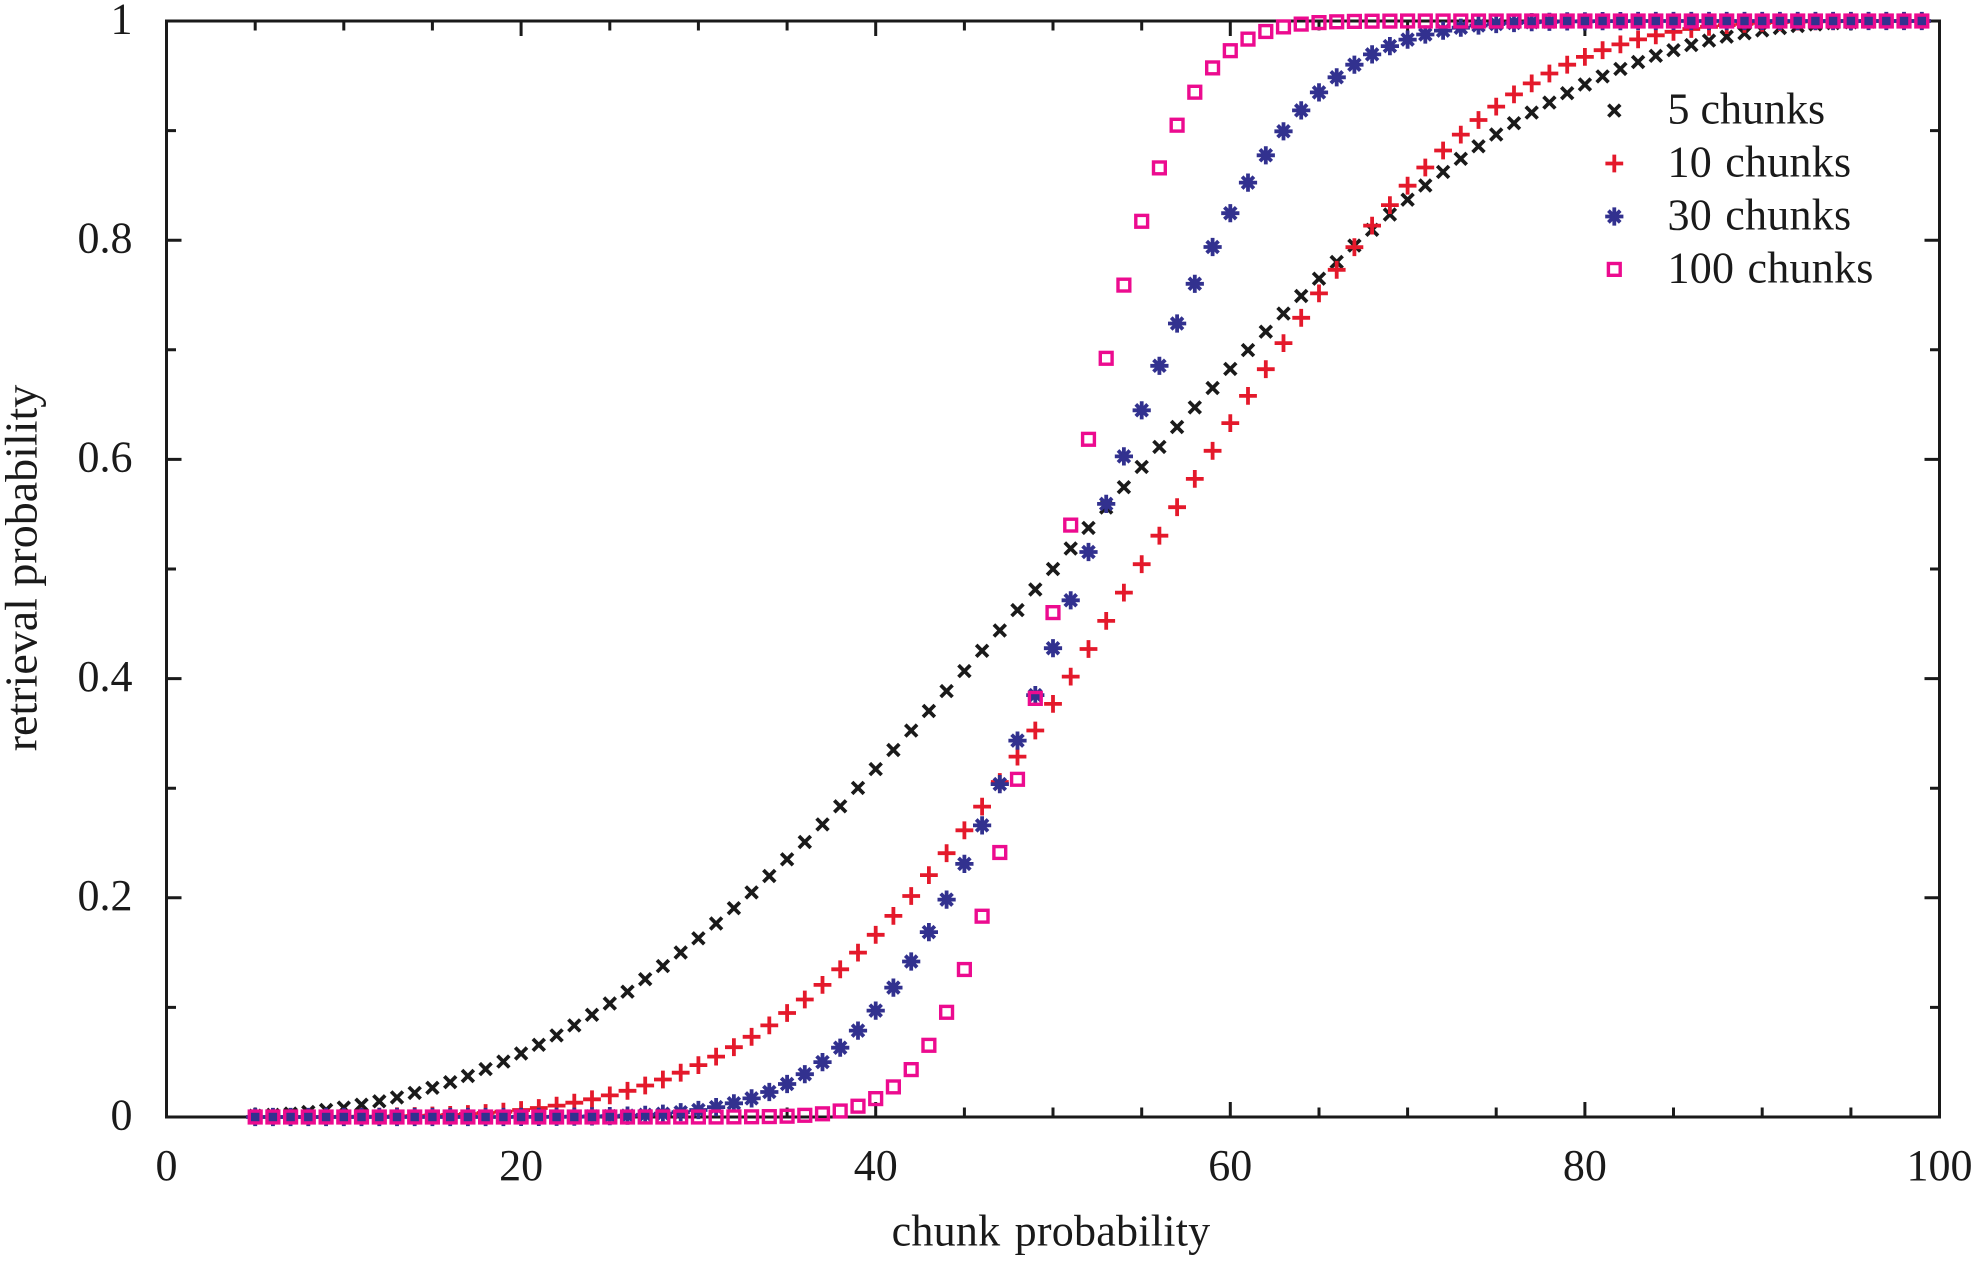  I want to click on svg-text: 5 chunks, so click(1747, 109).